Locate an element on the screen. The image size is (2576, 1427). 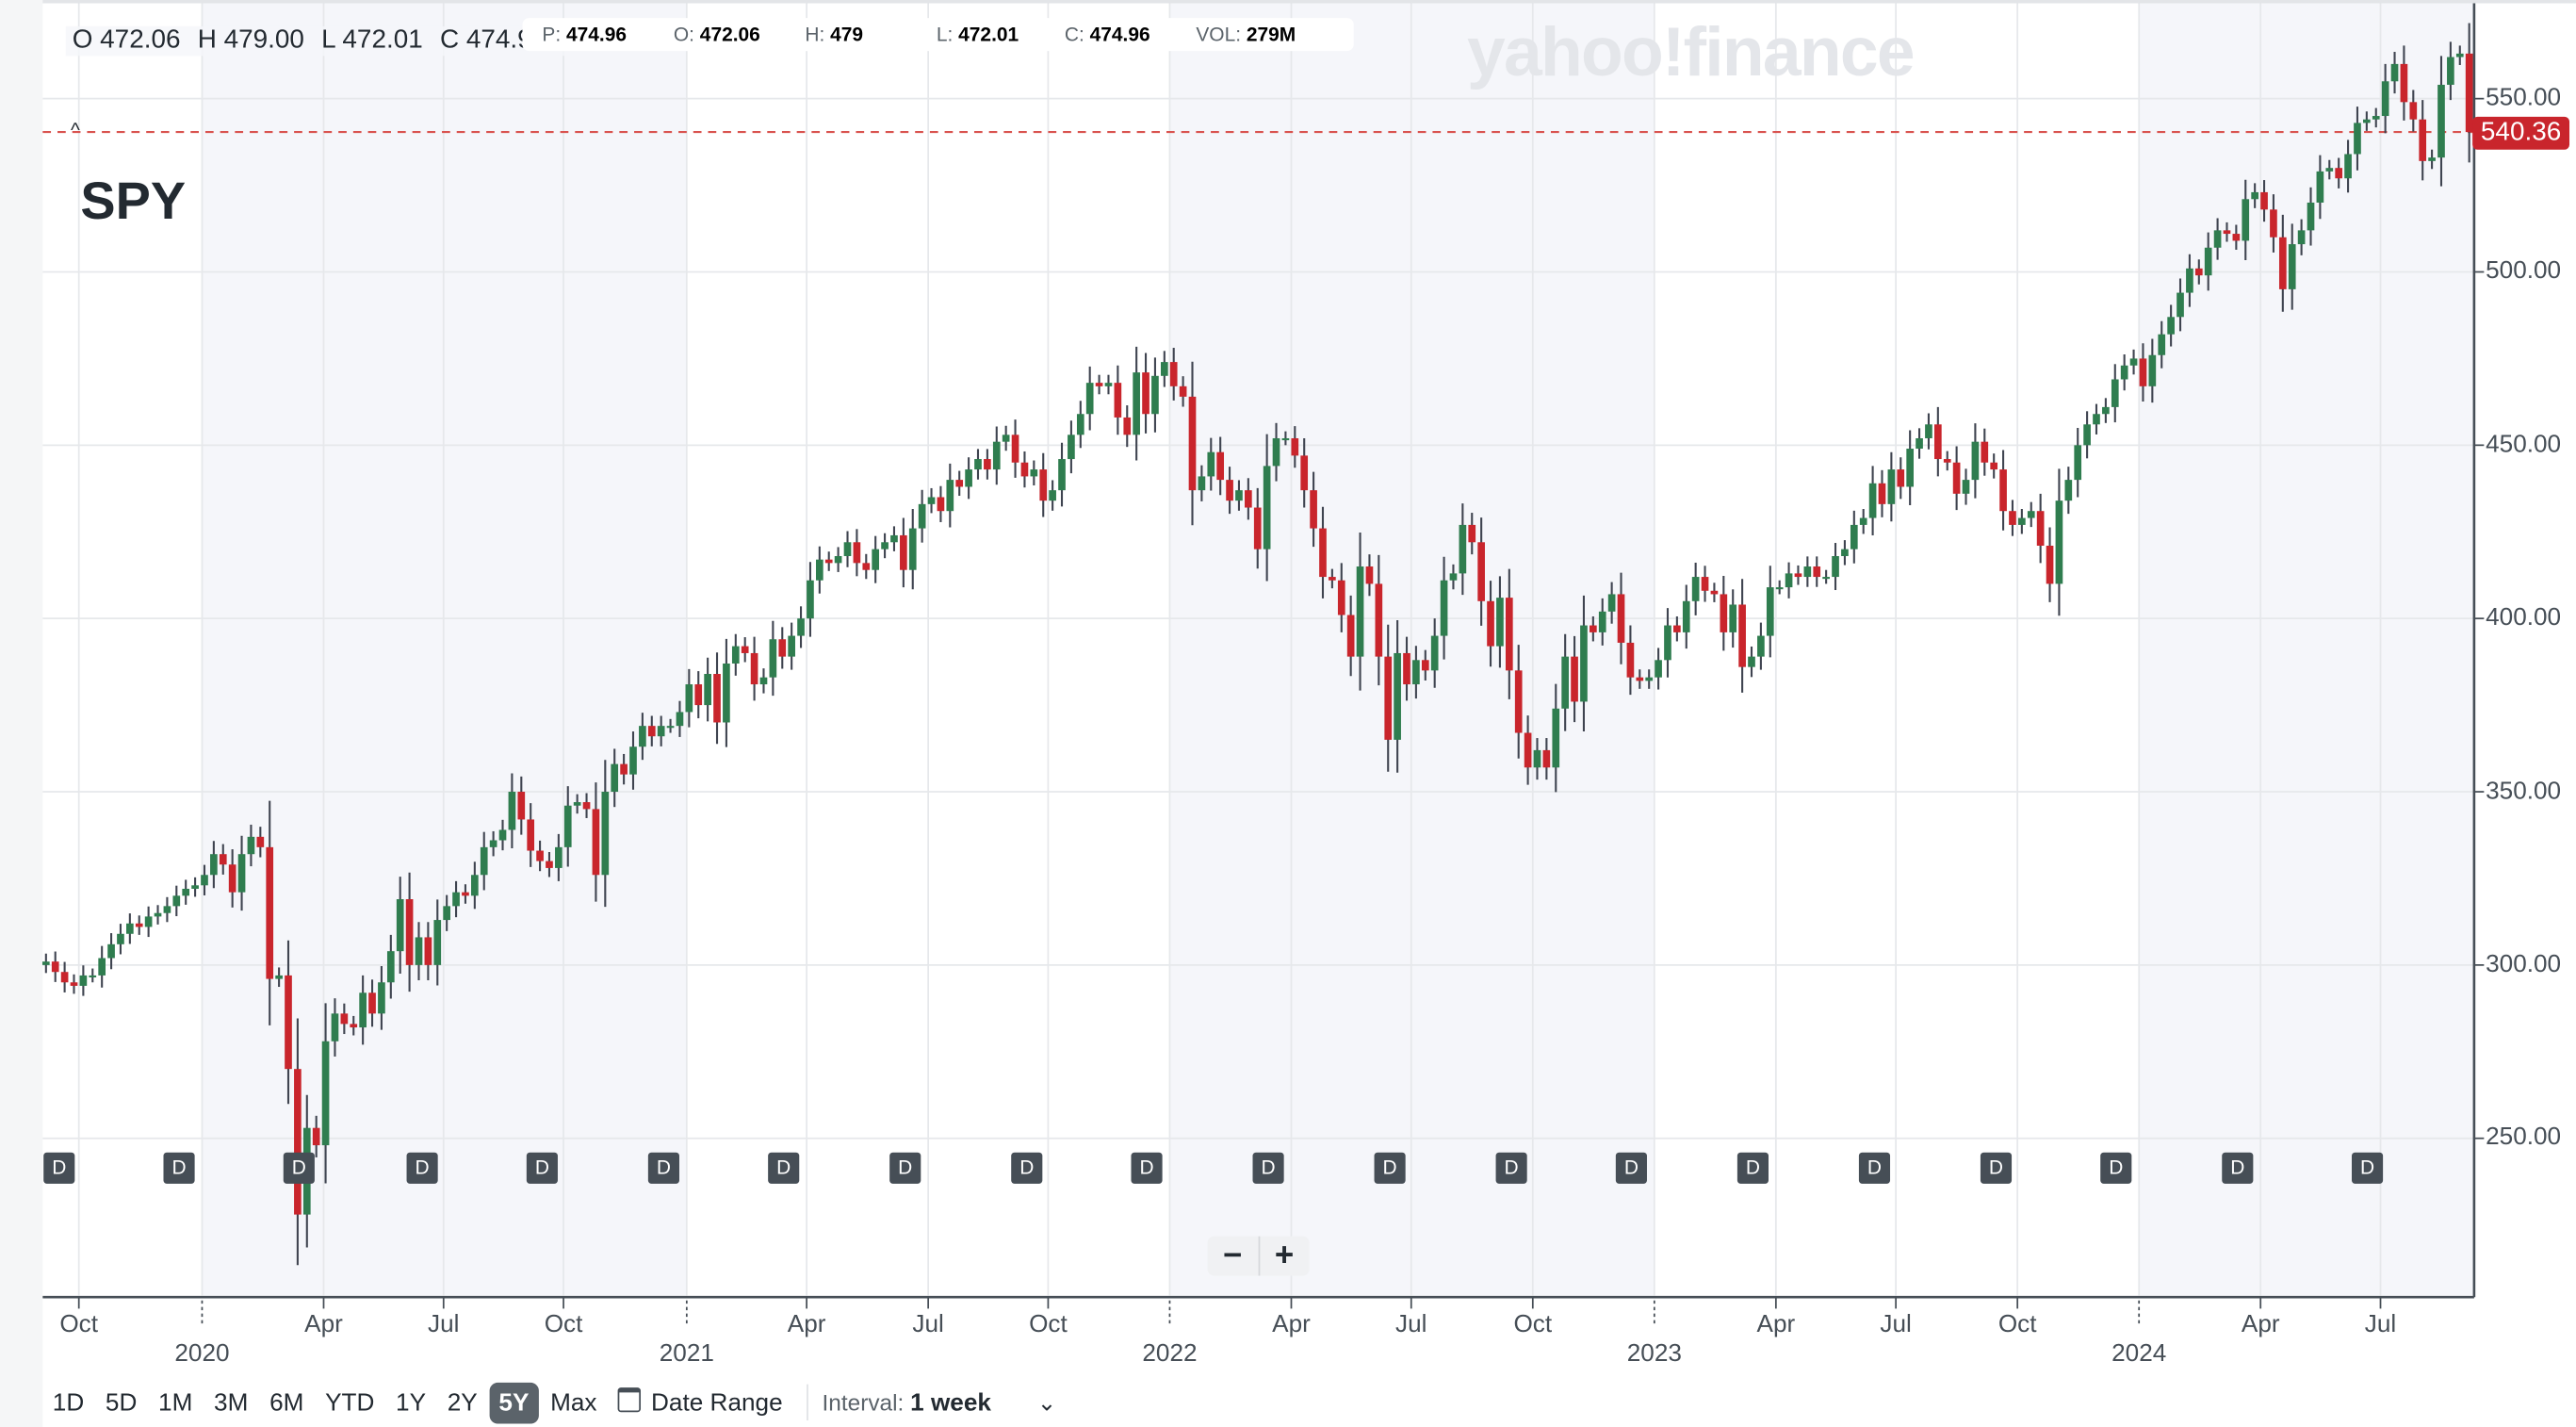
date-range-button: Date Range is located at coordinates (700, 1402).